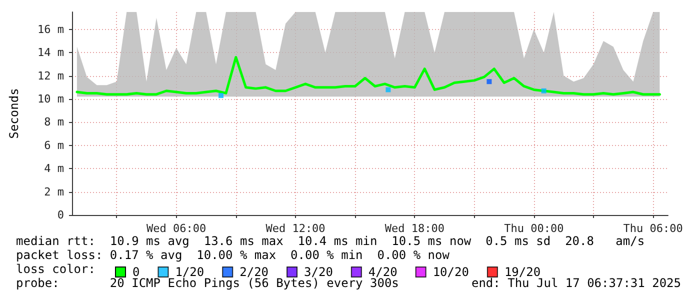 The image size is (697, 297). What do you see at coordinates (136, 272) in the screenshot?
I see `legend-label: 0` at bounding box center [136, 272].